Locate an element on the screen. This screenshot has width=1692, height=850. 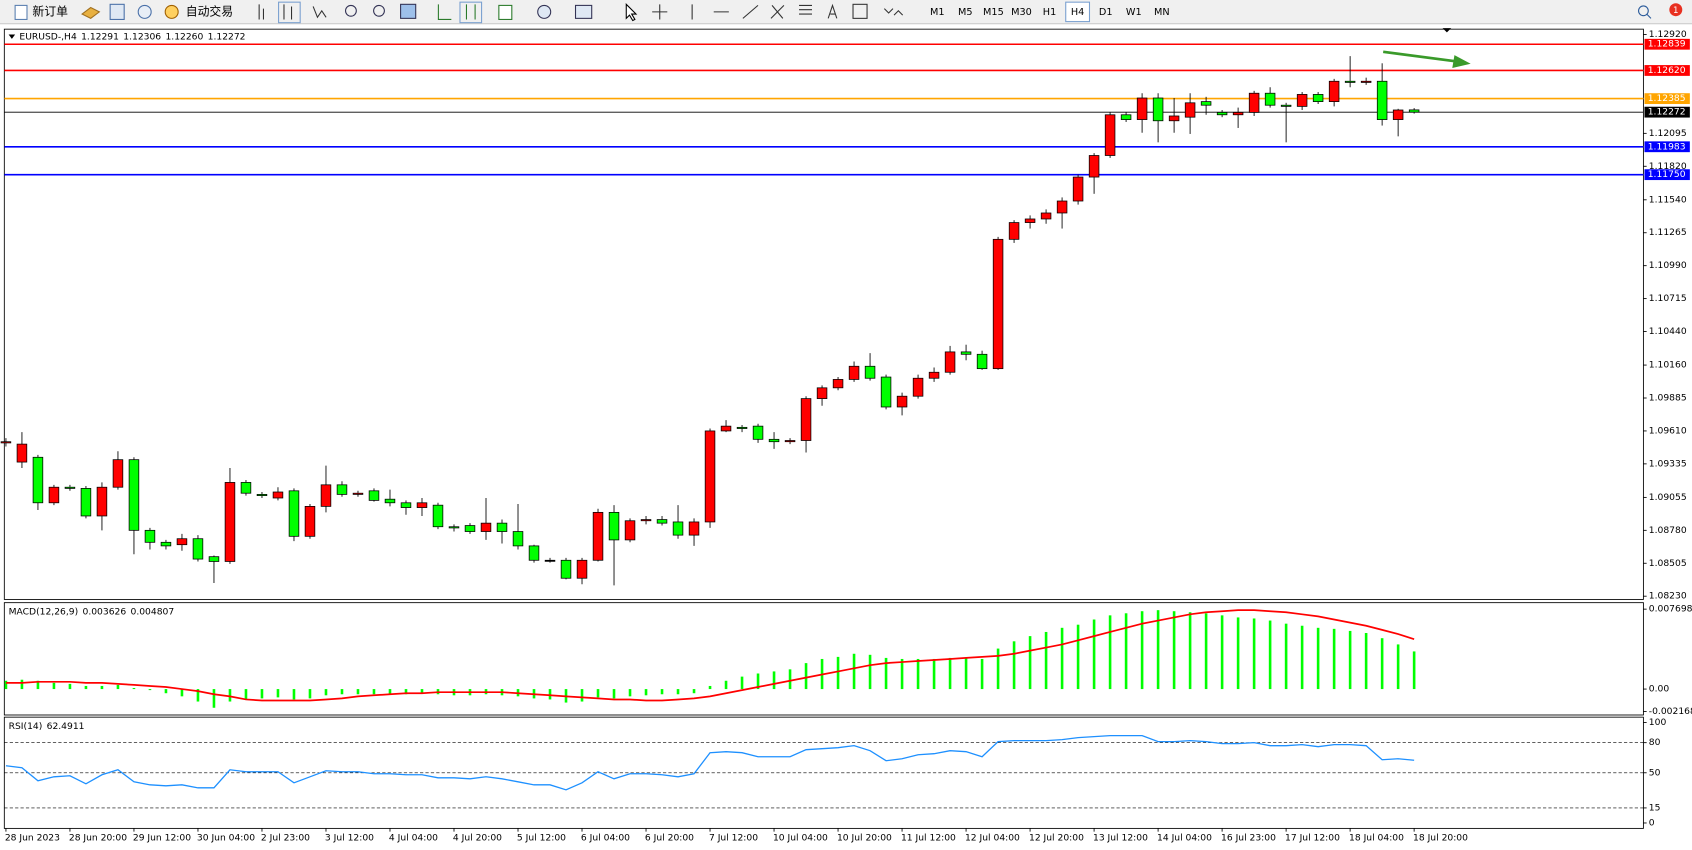
rsi-line is located at coordinates (710, 762).